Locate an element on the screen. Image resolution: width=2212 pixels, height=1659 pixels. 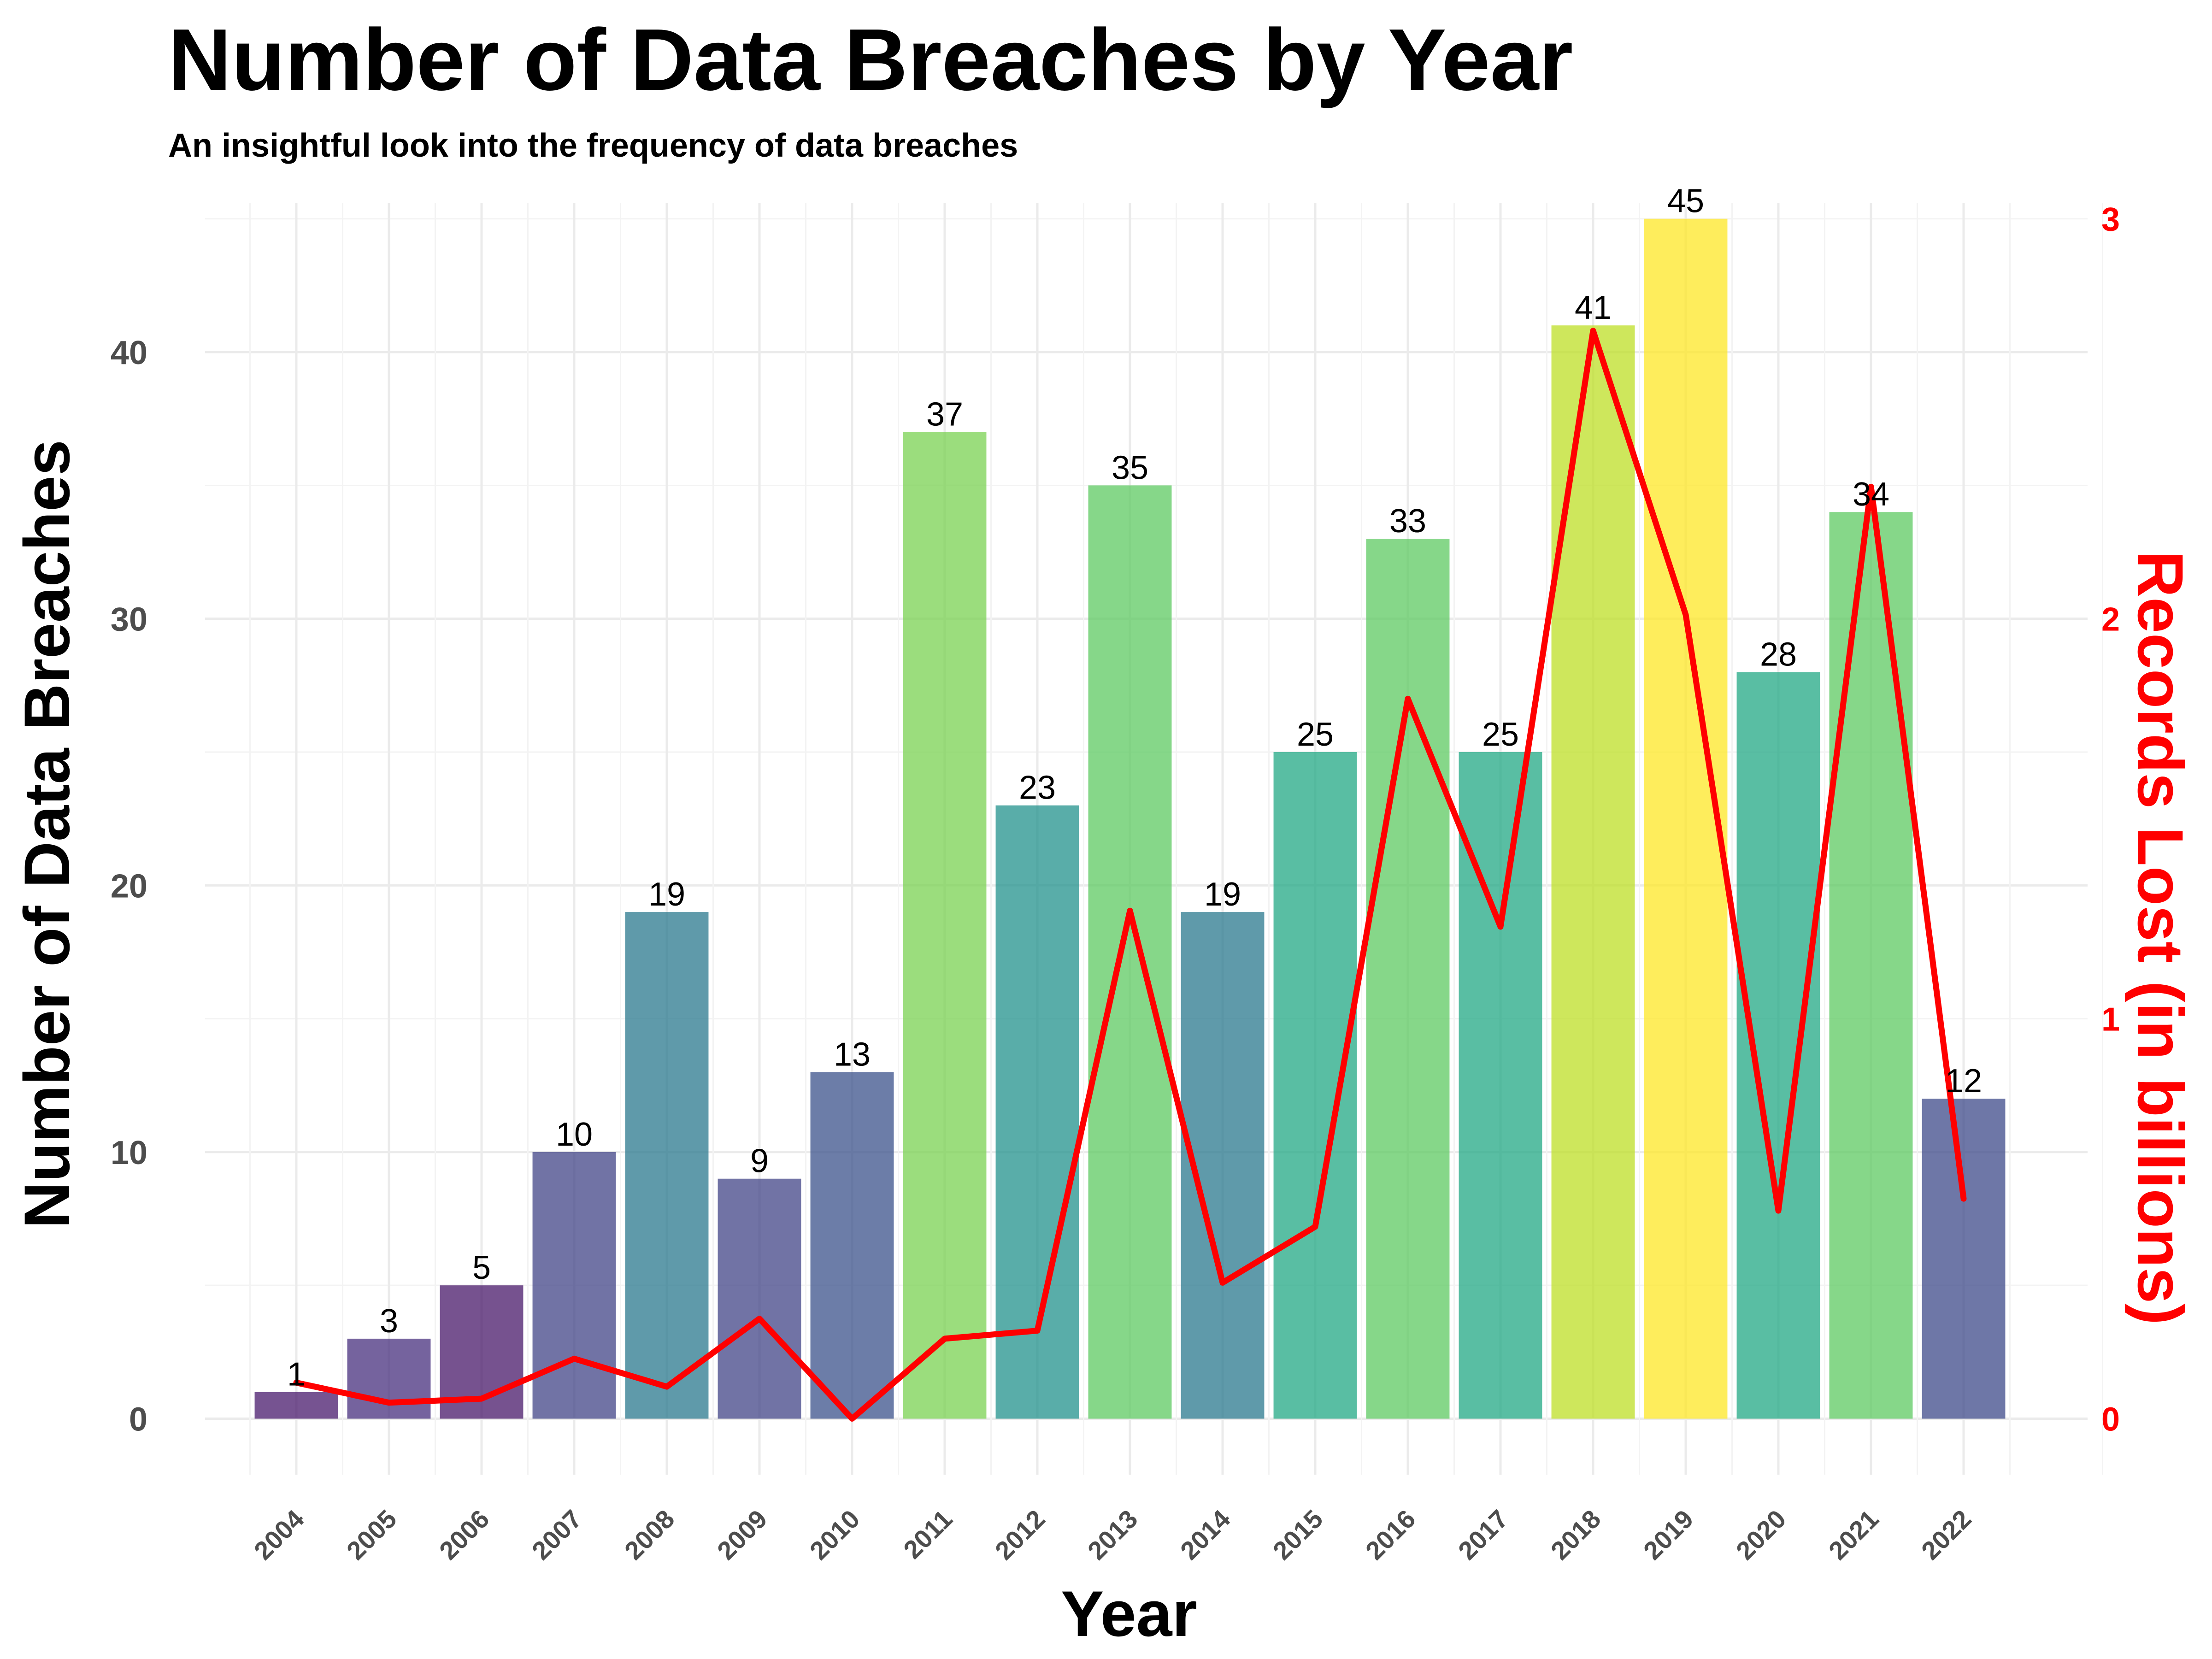
bar-2016 is located at coordinates (1408, 979).